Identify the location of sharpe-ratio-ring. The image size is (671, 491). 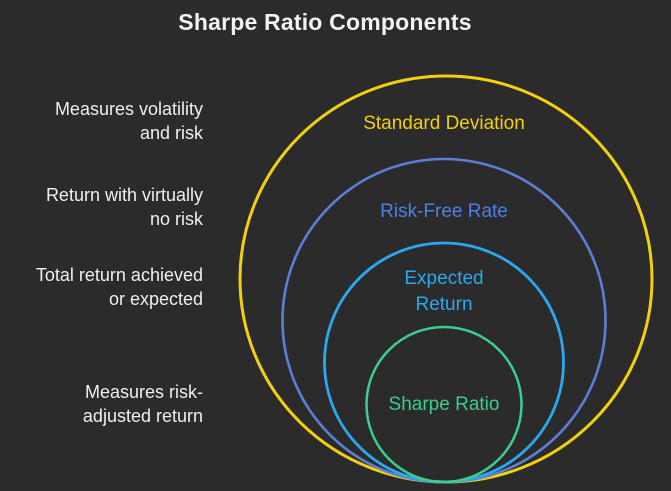
(444, 404).